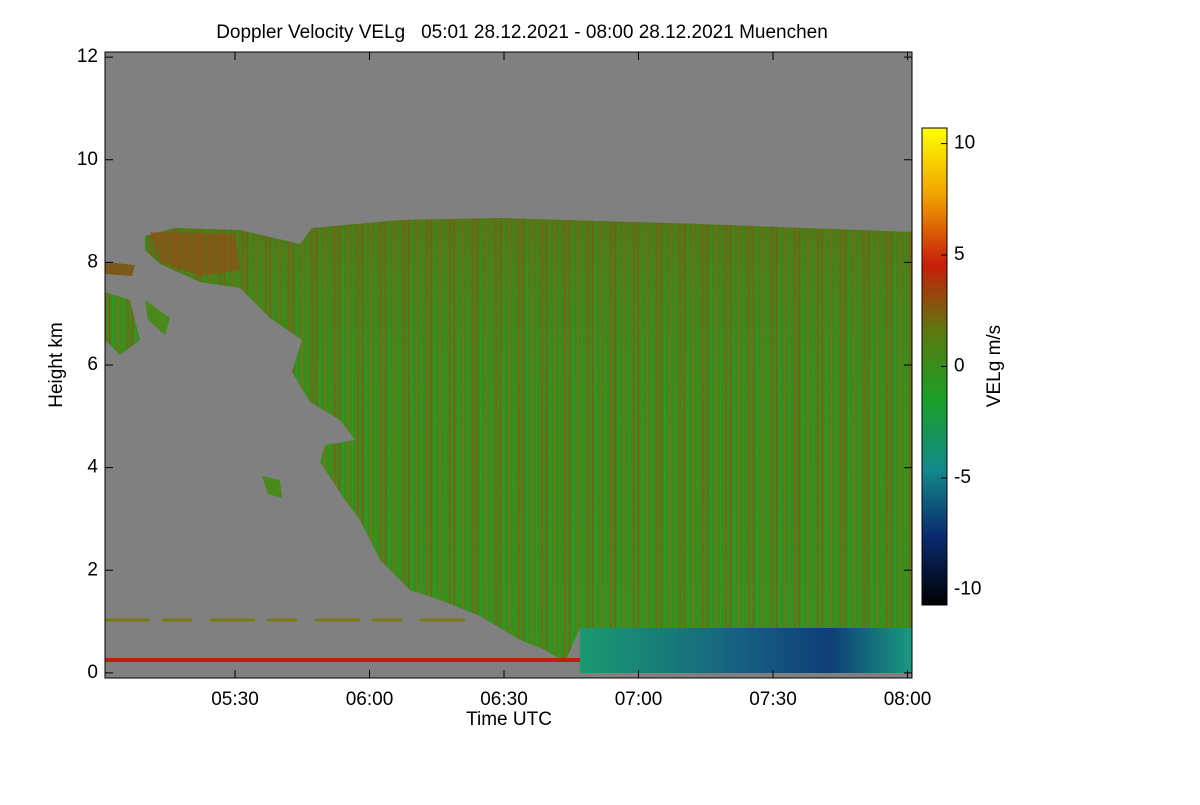  I want to click on cloud-top-patch, so click(195, 254).